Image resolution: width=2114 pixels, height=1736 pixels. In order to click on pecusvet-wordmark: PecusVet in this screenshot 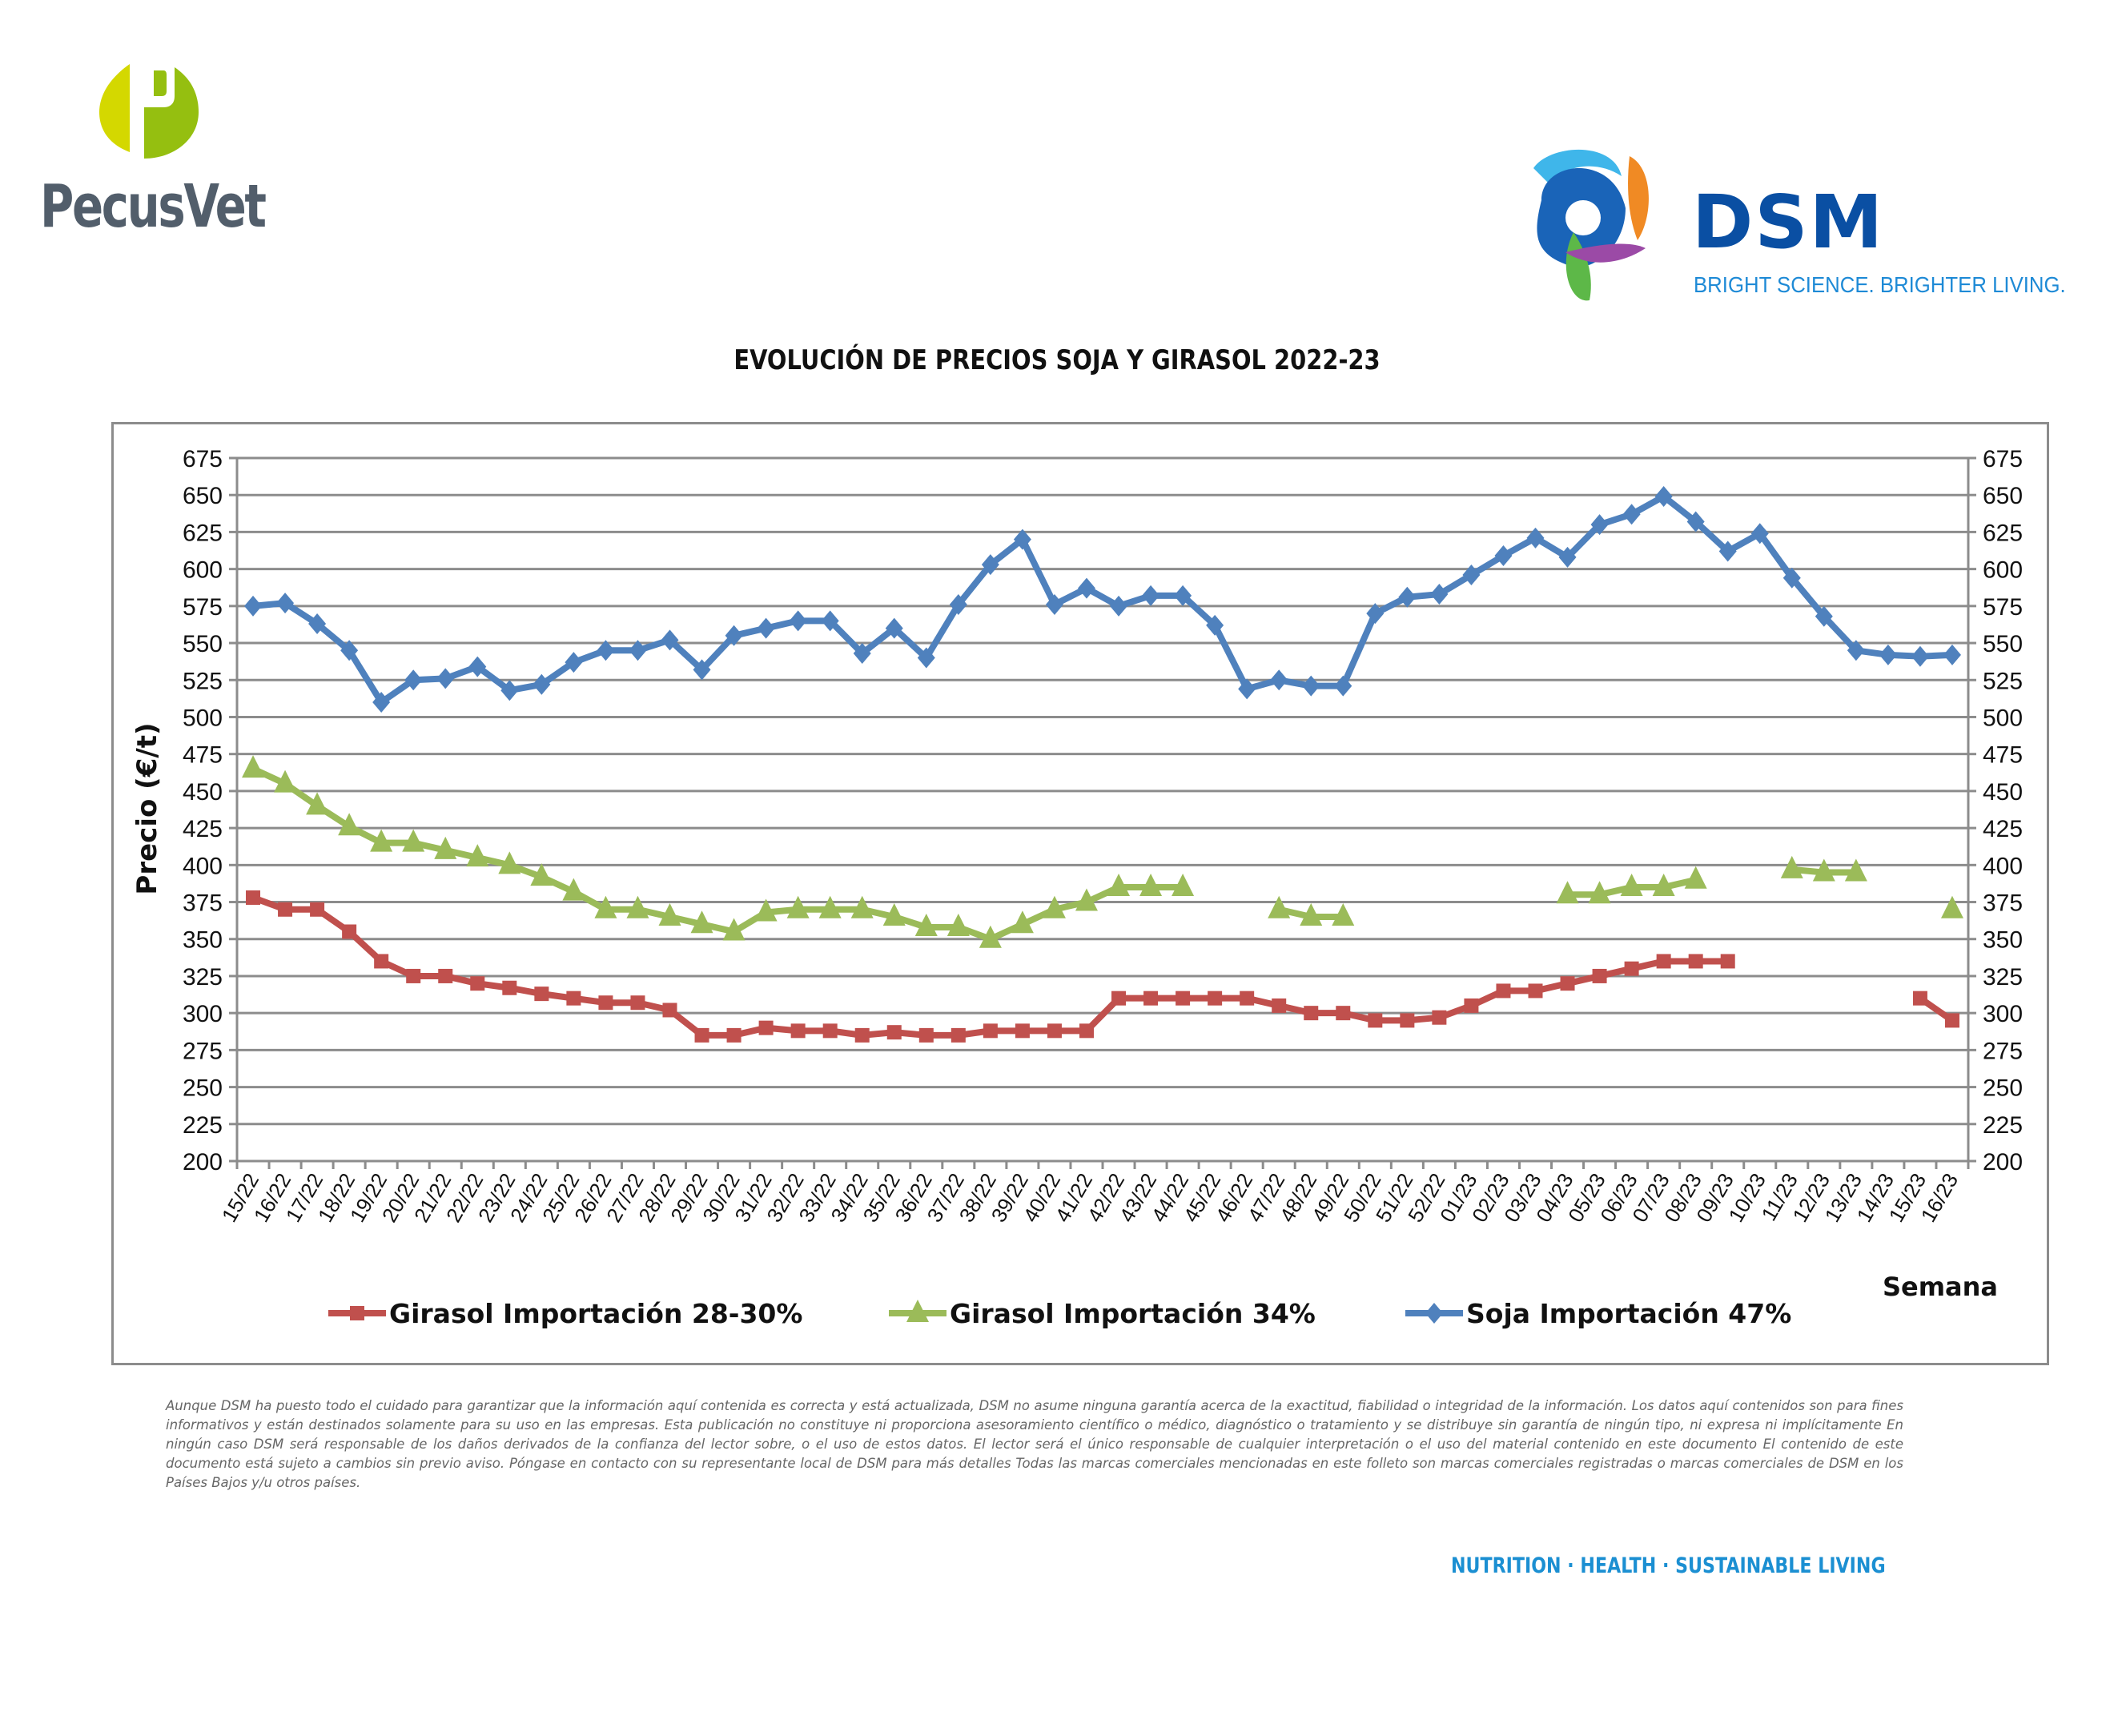, I will do `click(153, 206)`.